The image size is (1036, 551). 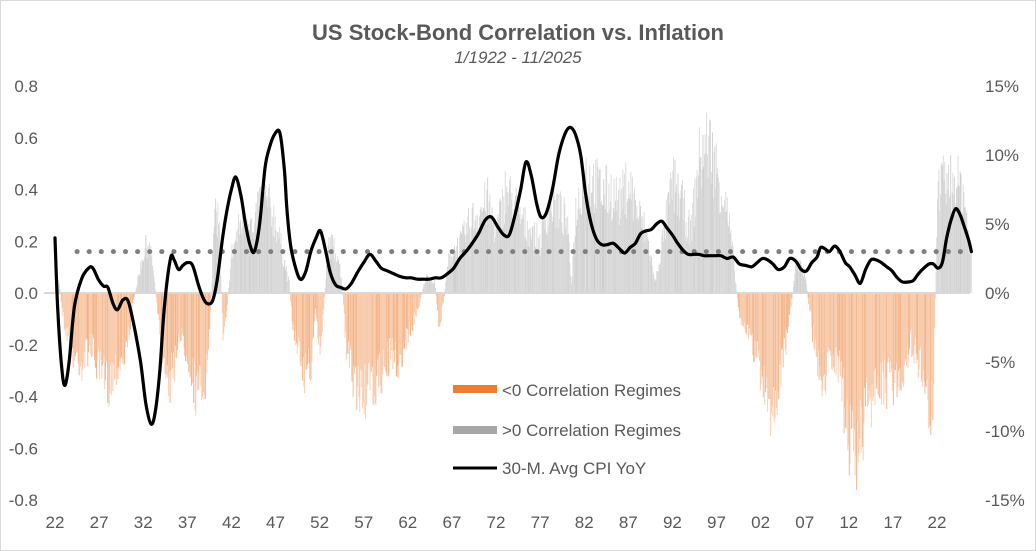 What do you see at coordinates (99, 522) in the screenshot?
I see `x-axis-tick-label: 27` at bounding box center [99, 522].